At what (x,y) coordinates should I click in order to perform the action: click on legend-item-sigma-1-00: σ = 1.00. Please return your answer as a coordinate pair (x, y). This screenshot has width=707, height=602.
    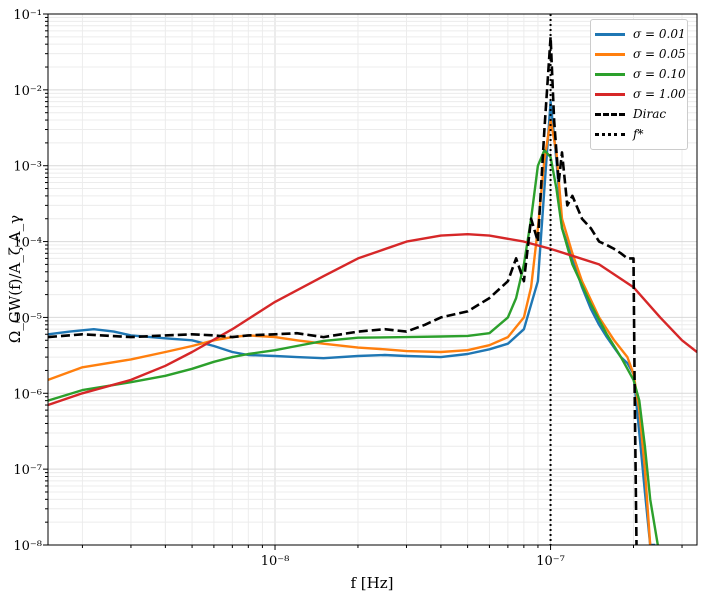
    Looking at the image, I should click on (640, 94).